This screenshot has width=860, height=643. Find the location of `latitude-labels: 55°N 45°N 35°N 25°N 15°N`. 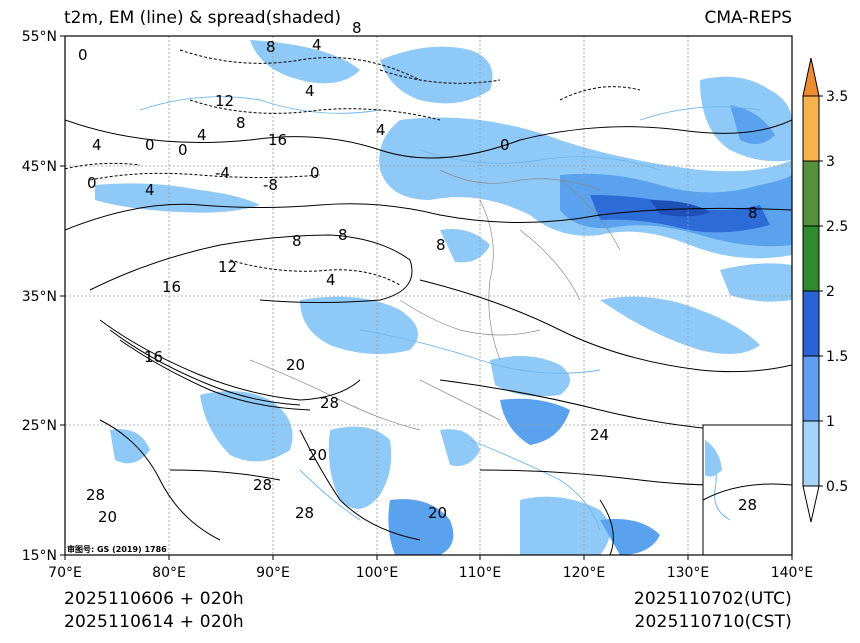

latitude-labels: 55°N 45°N 35°N 25°N 15°N is located at coordinates (39, 296).